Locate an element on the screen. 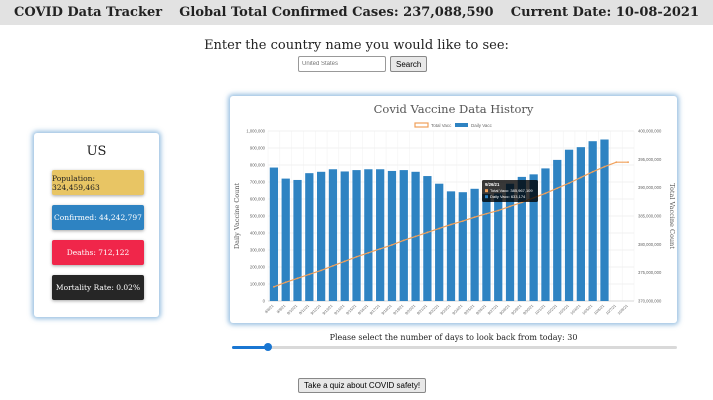  x-tick-label: 10/5/21 is located at coordinates (588, 310).